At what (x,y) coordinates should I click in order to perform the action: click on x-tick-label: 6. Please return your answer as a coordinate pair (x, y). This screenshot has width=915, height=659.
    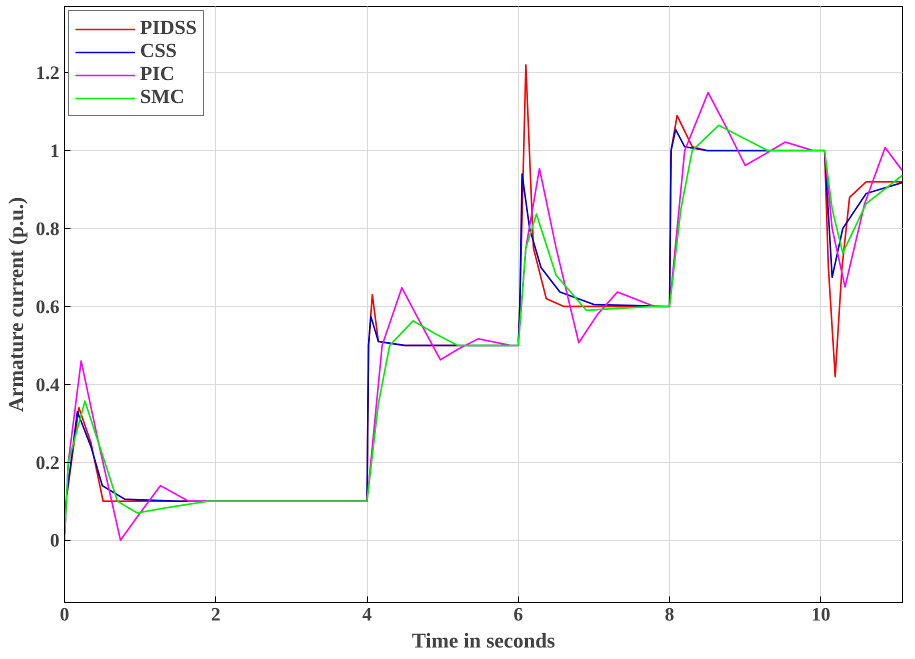
    Looking at the image, I should click on (519, 615).